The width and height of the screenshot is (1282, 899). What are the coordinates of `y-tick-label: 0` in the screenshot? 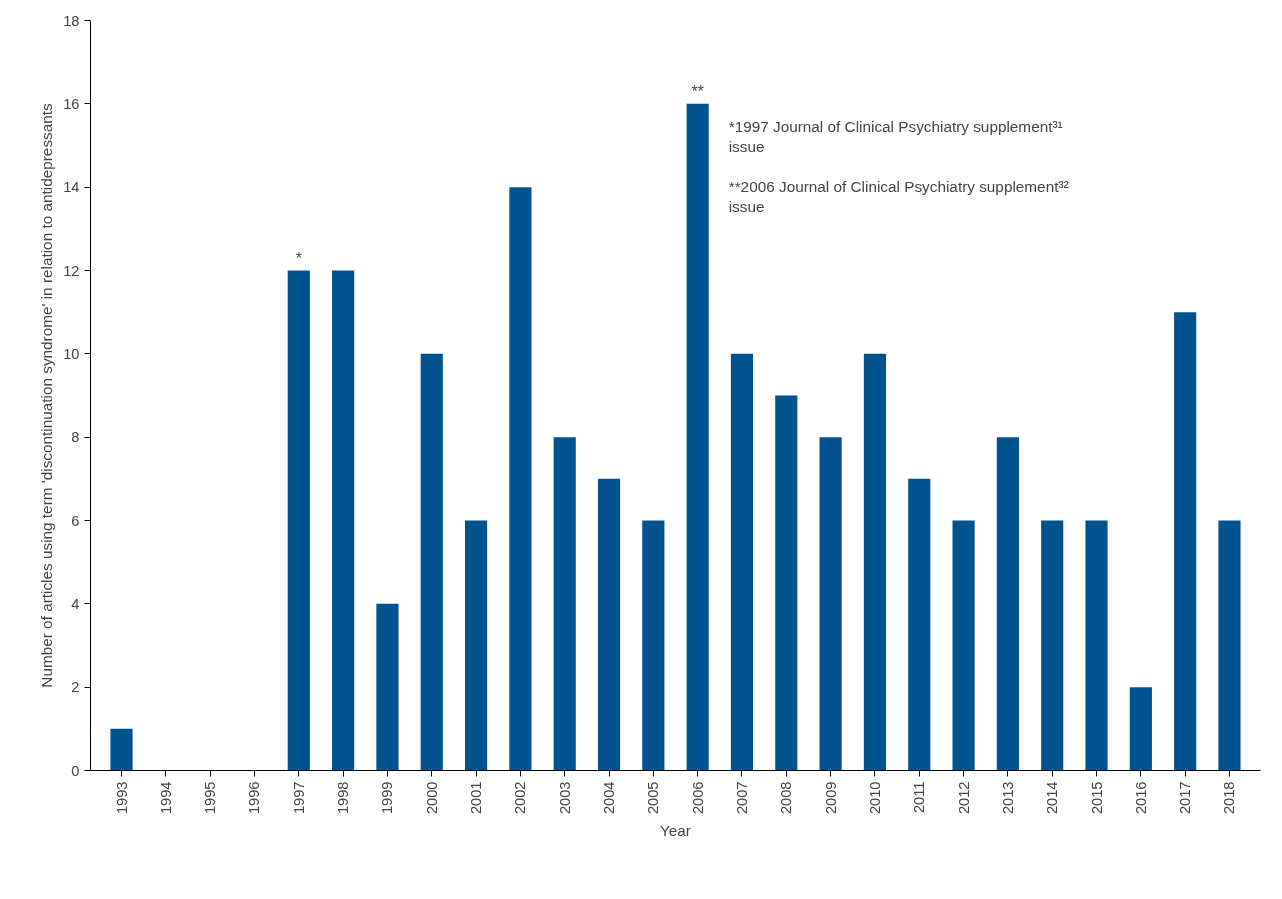 It's located at (75, 770).